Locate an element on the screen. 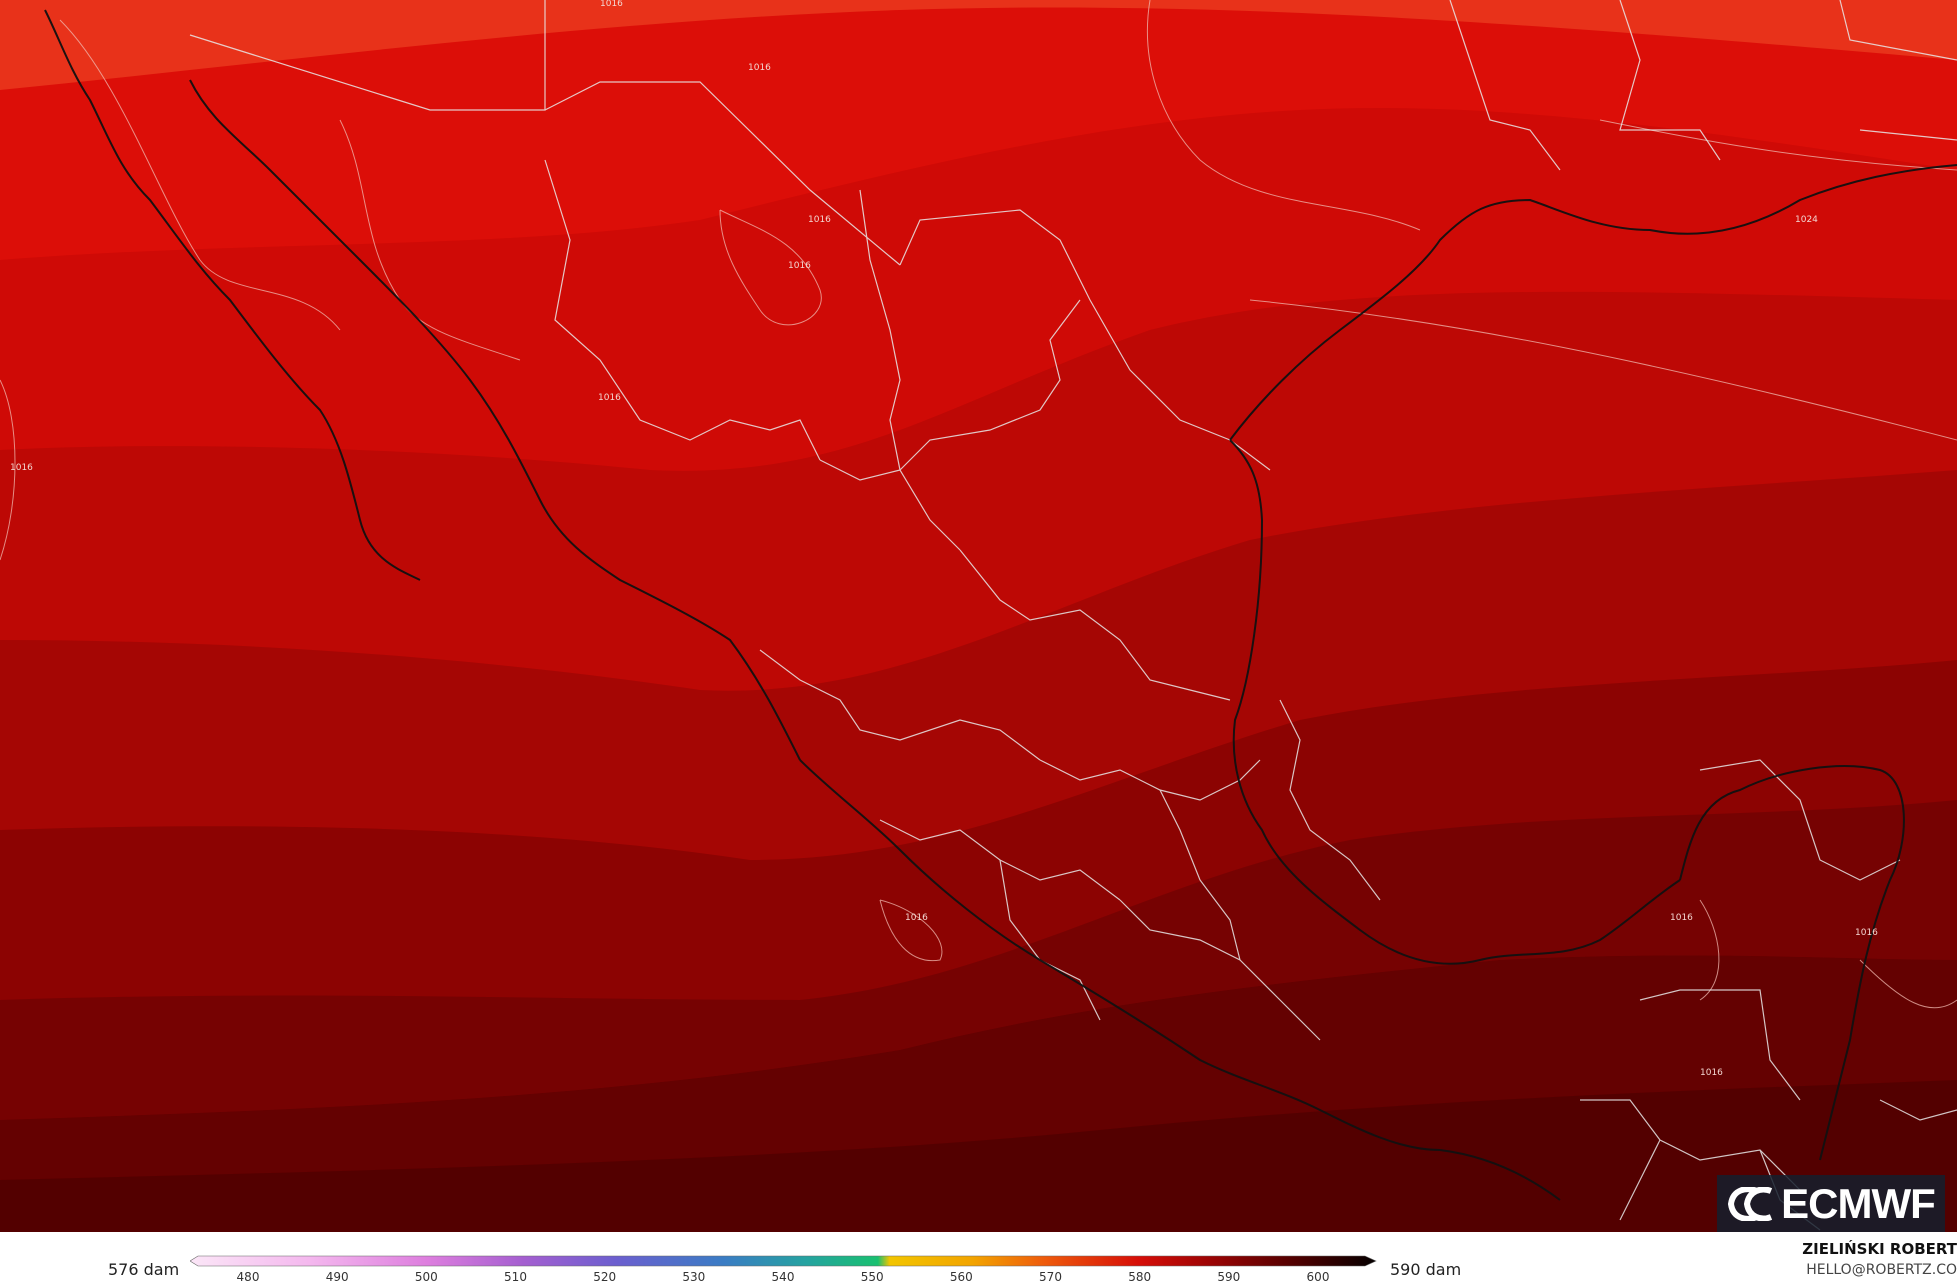  colorbar-tick-label: 540 is located at coordinates (783, 1277).